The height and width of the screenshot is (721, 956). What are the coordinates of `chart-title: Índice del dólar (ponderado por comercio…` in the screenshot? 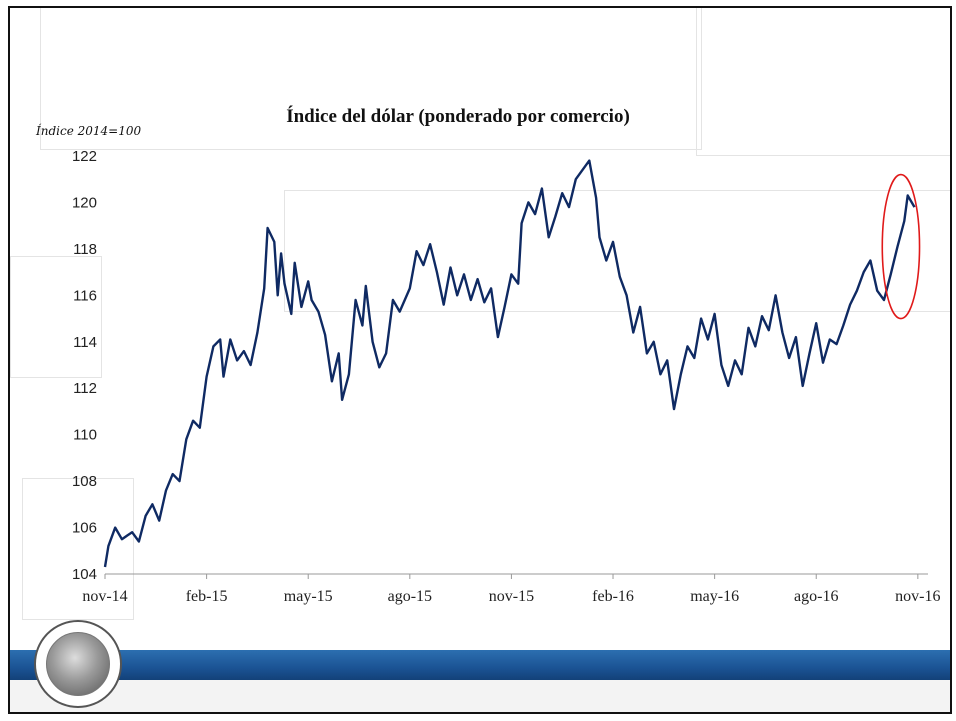 It's located at (458, 116).